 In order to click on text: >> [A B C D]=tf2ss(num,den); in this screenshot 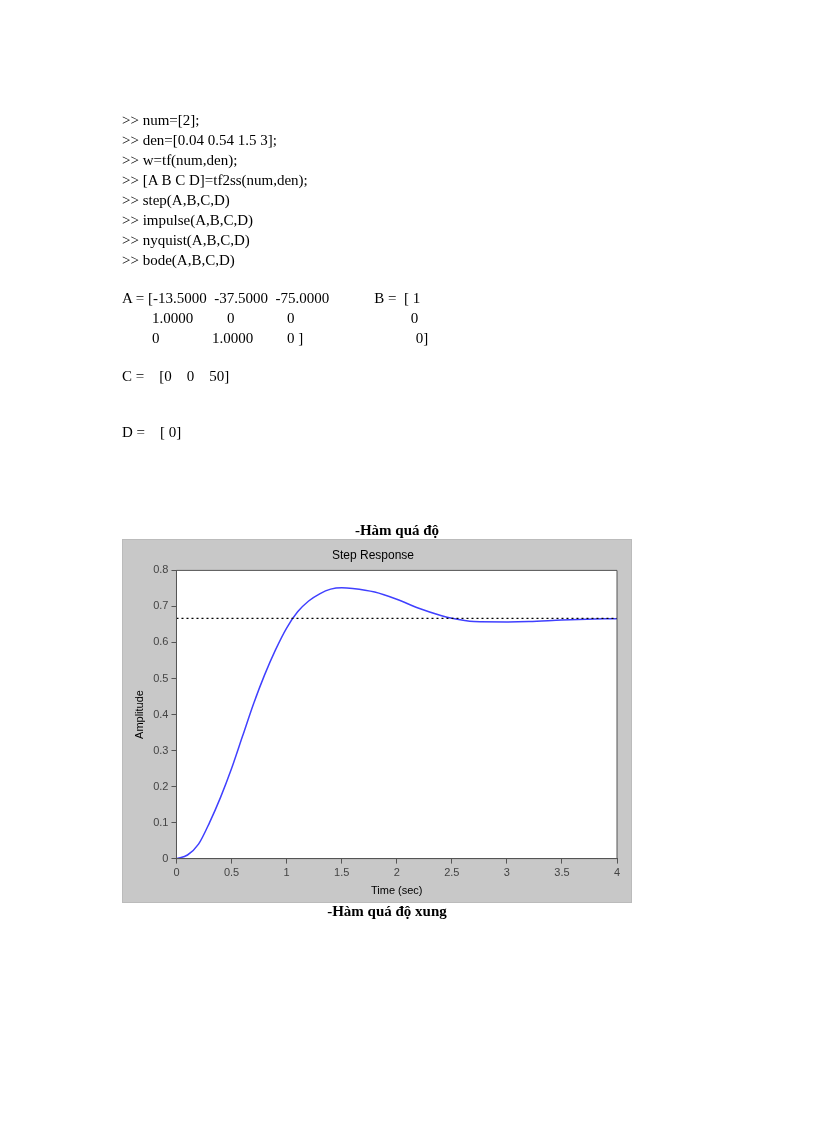, I will do `click(215, 180)`.